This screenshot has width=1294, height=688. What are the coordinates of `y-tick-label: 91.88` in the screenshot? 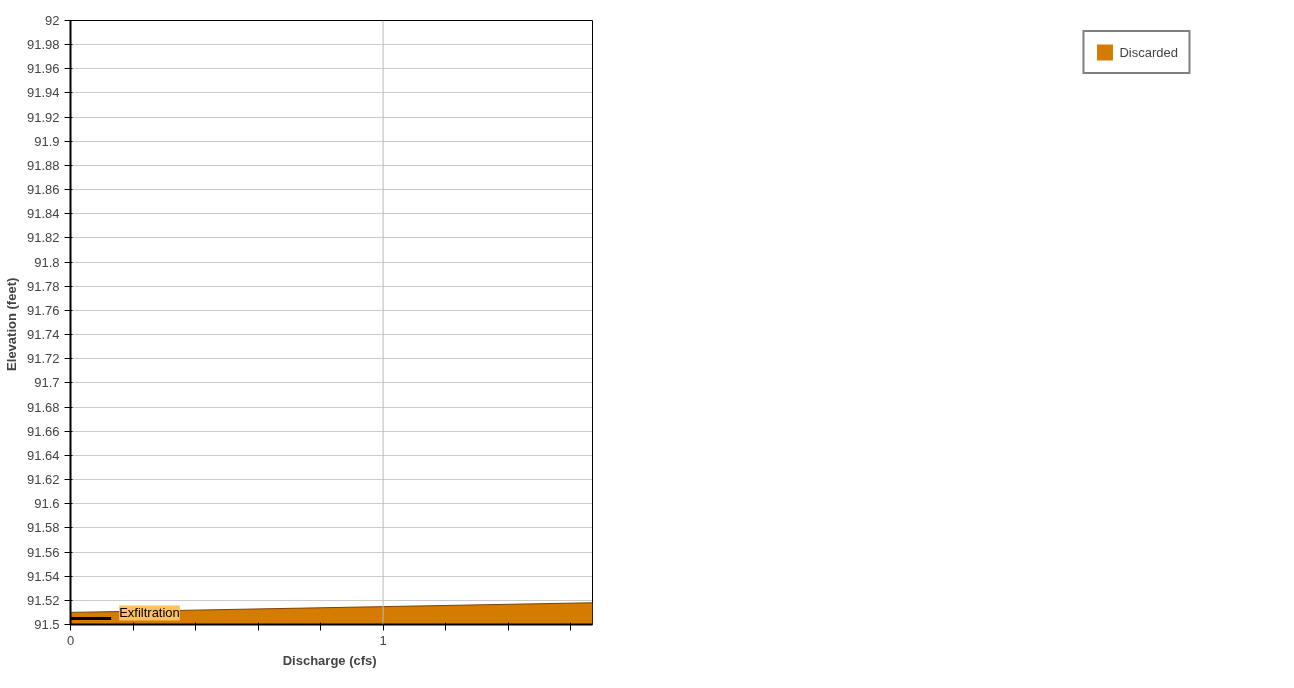 It's located at (43, 165).